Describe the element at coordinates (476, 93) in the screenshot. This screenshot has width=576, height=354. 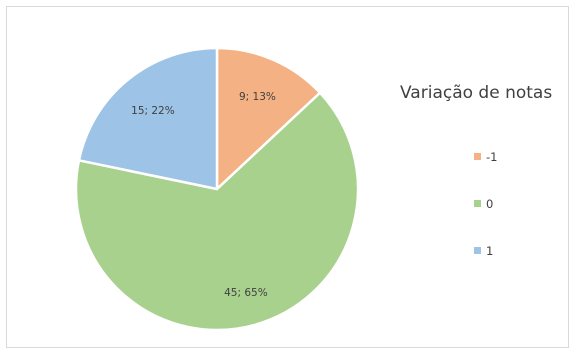
I see `legend-title: Variação de notas` at that location.